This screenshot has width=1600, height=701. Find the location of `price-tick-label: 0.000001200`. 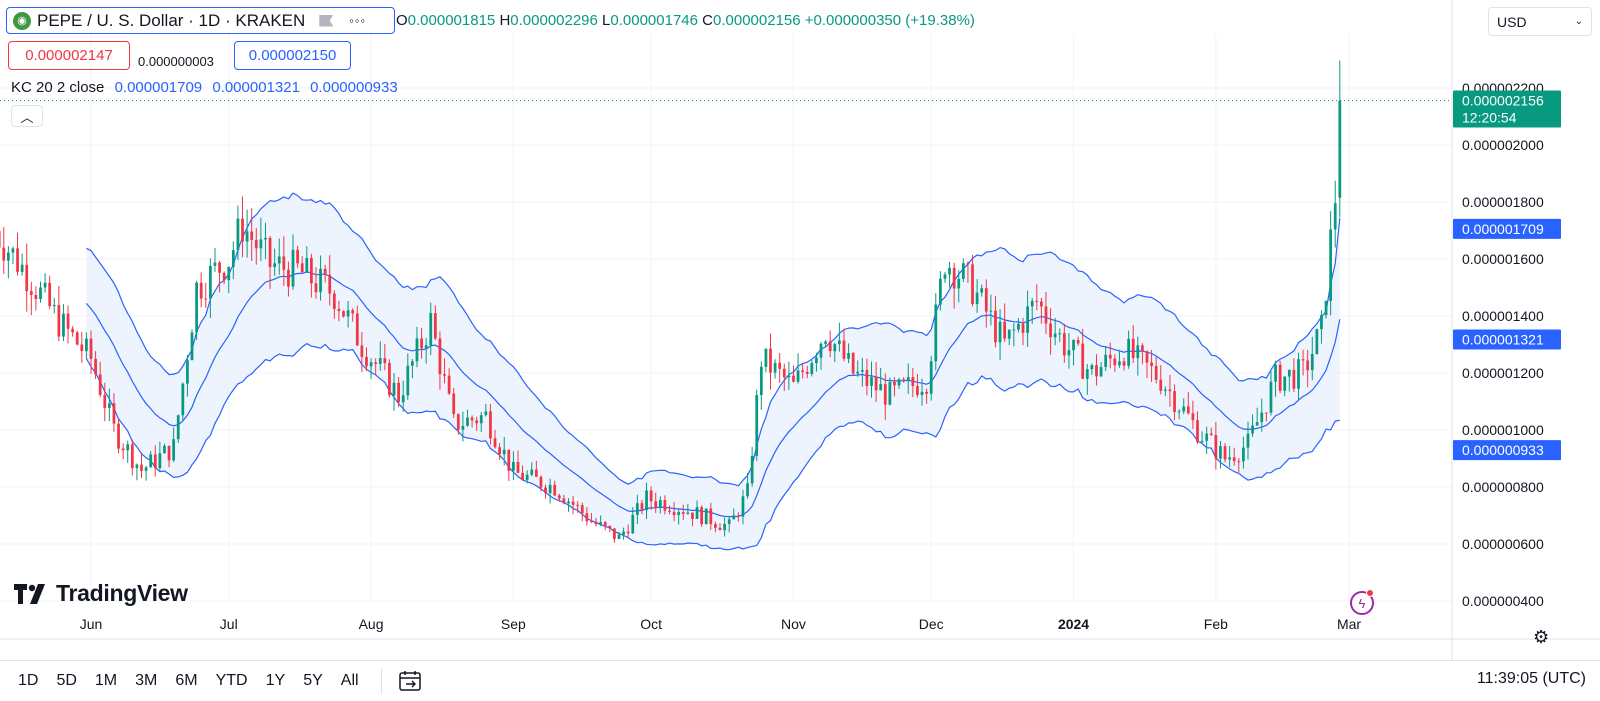

price-tick-label: 0.000001200 is located at coordinates (1503, 373).